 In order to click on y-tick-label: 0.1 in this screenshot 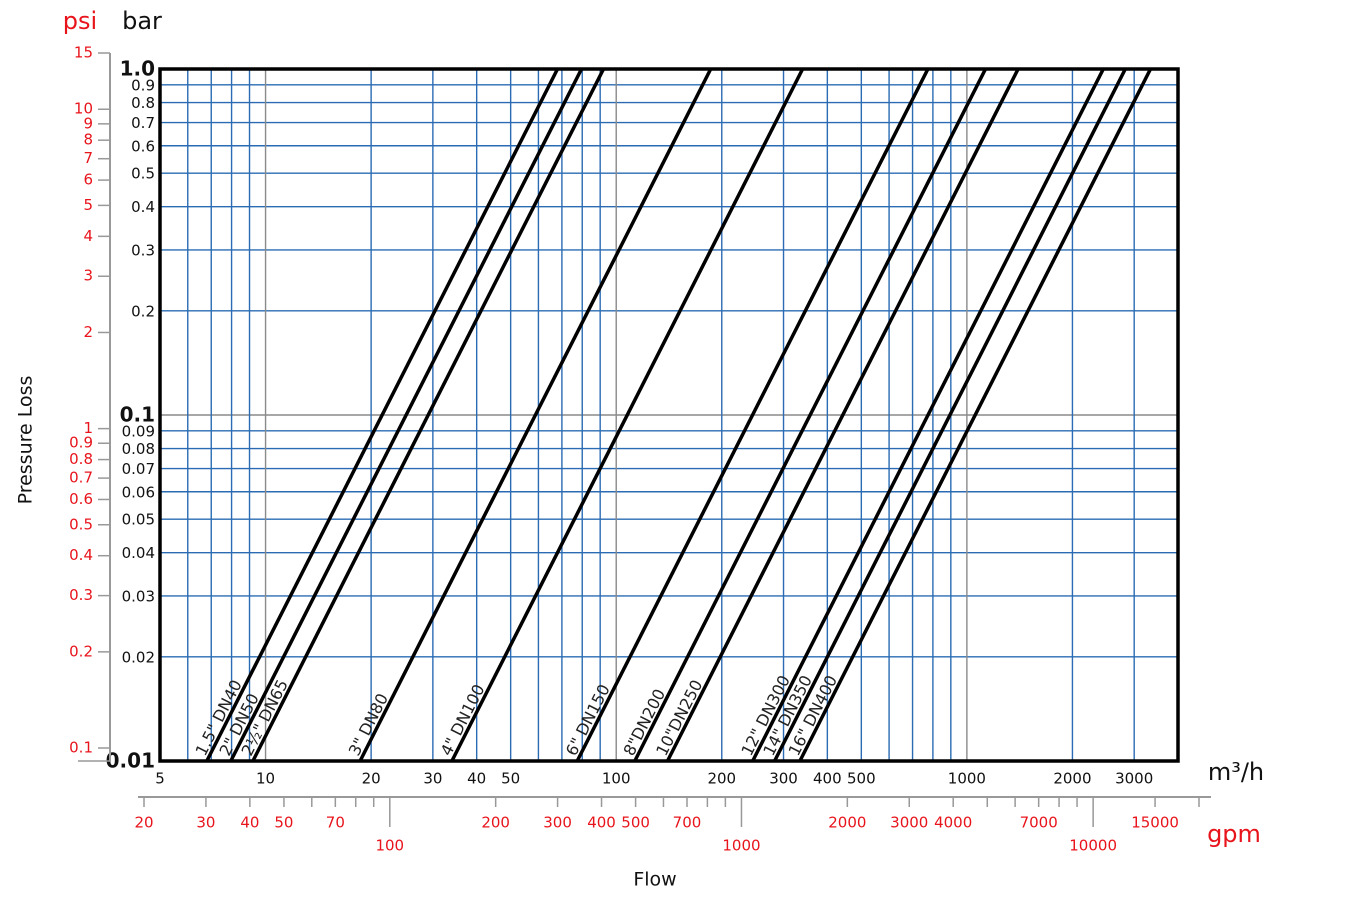, I will do `click(137, 415)`.